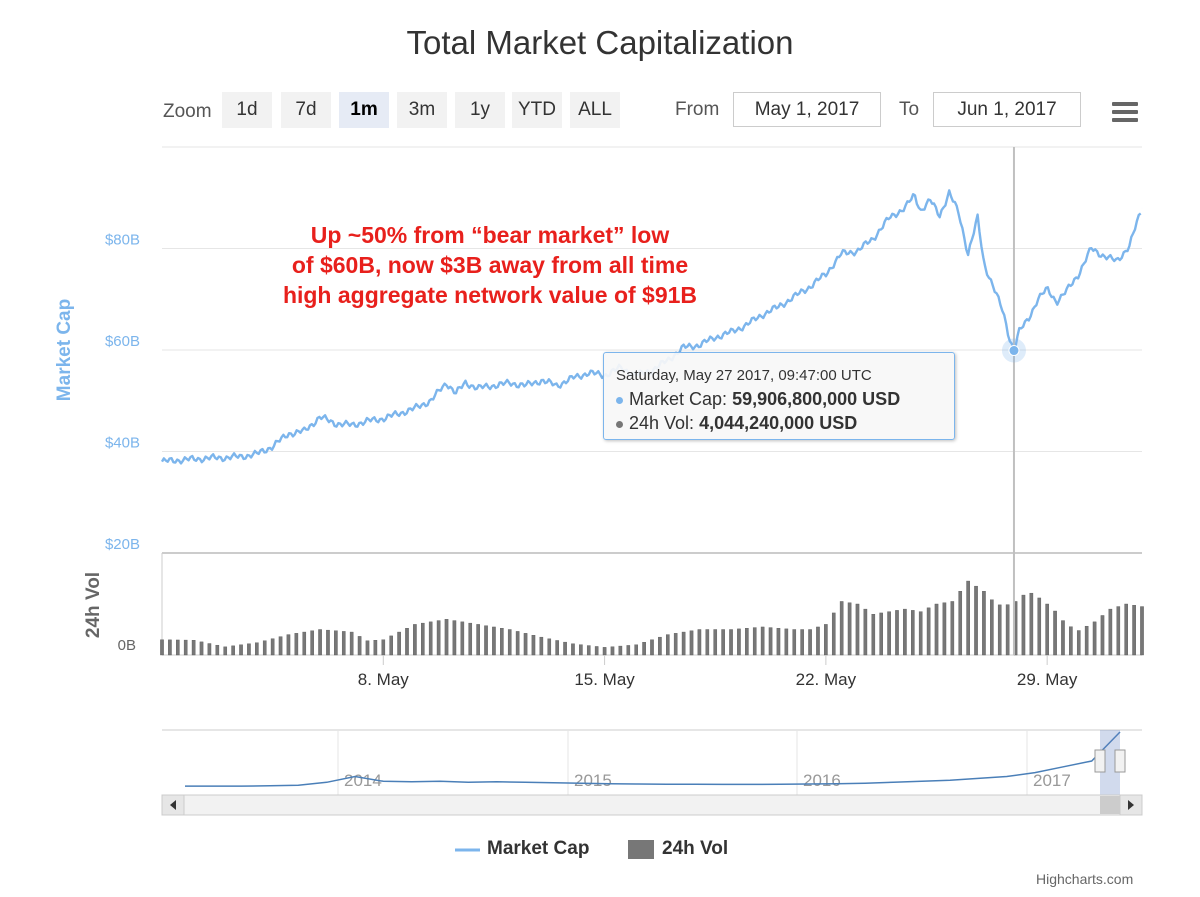 This screenshot has height=897, width=1200. Describe the element at coordinates (678, 399) in the screenshot. I see `tooltip-series-name: Market Cap:` at that location.